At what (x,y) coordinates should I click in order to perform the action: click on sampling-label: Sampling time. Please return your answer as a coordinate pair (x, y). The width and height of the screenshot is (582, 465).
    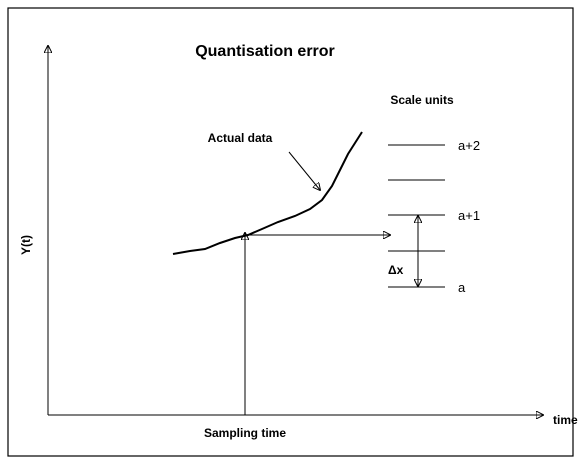
    Looking at the image, I should click on (245, 433).